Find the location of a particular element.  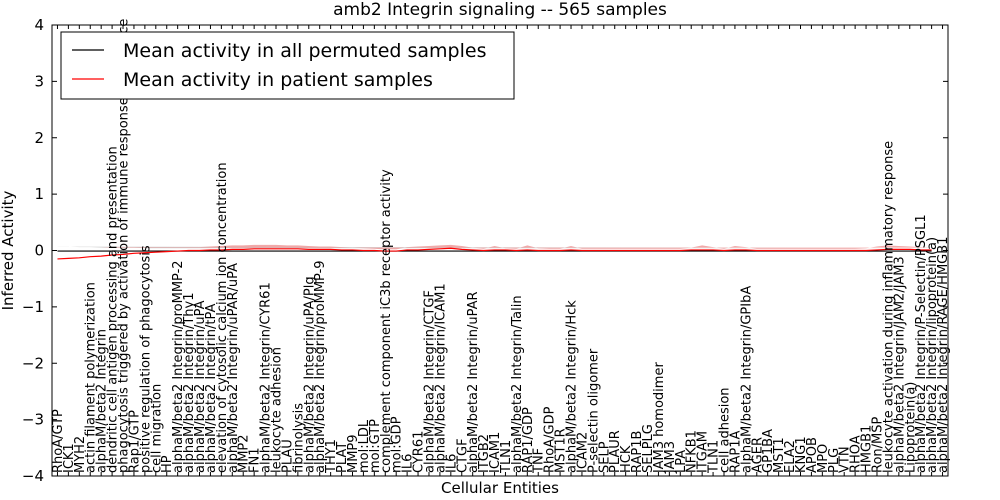

category-label: alphaM/beta2 Integrin/Talin is located at coordinates (517, 384).